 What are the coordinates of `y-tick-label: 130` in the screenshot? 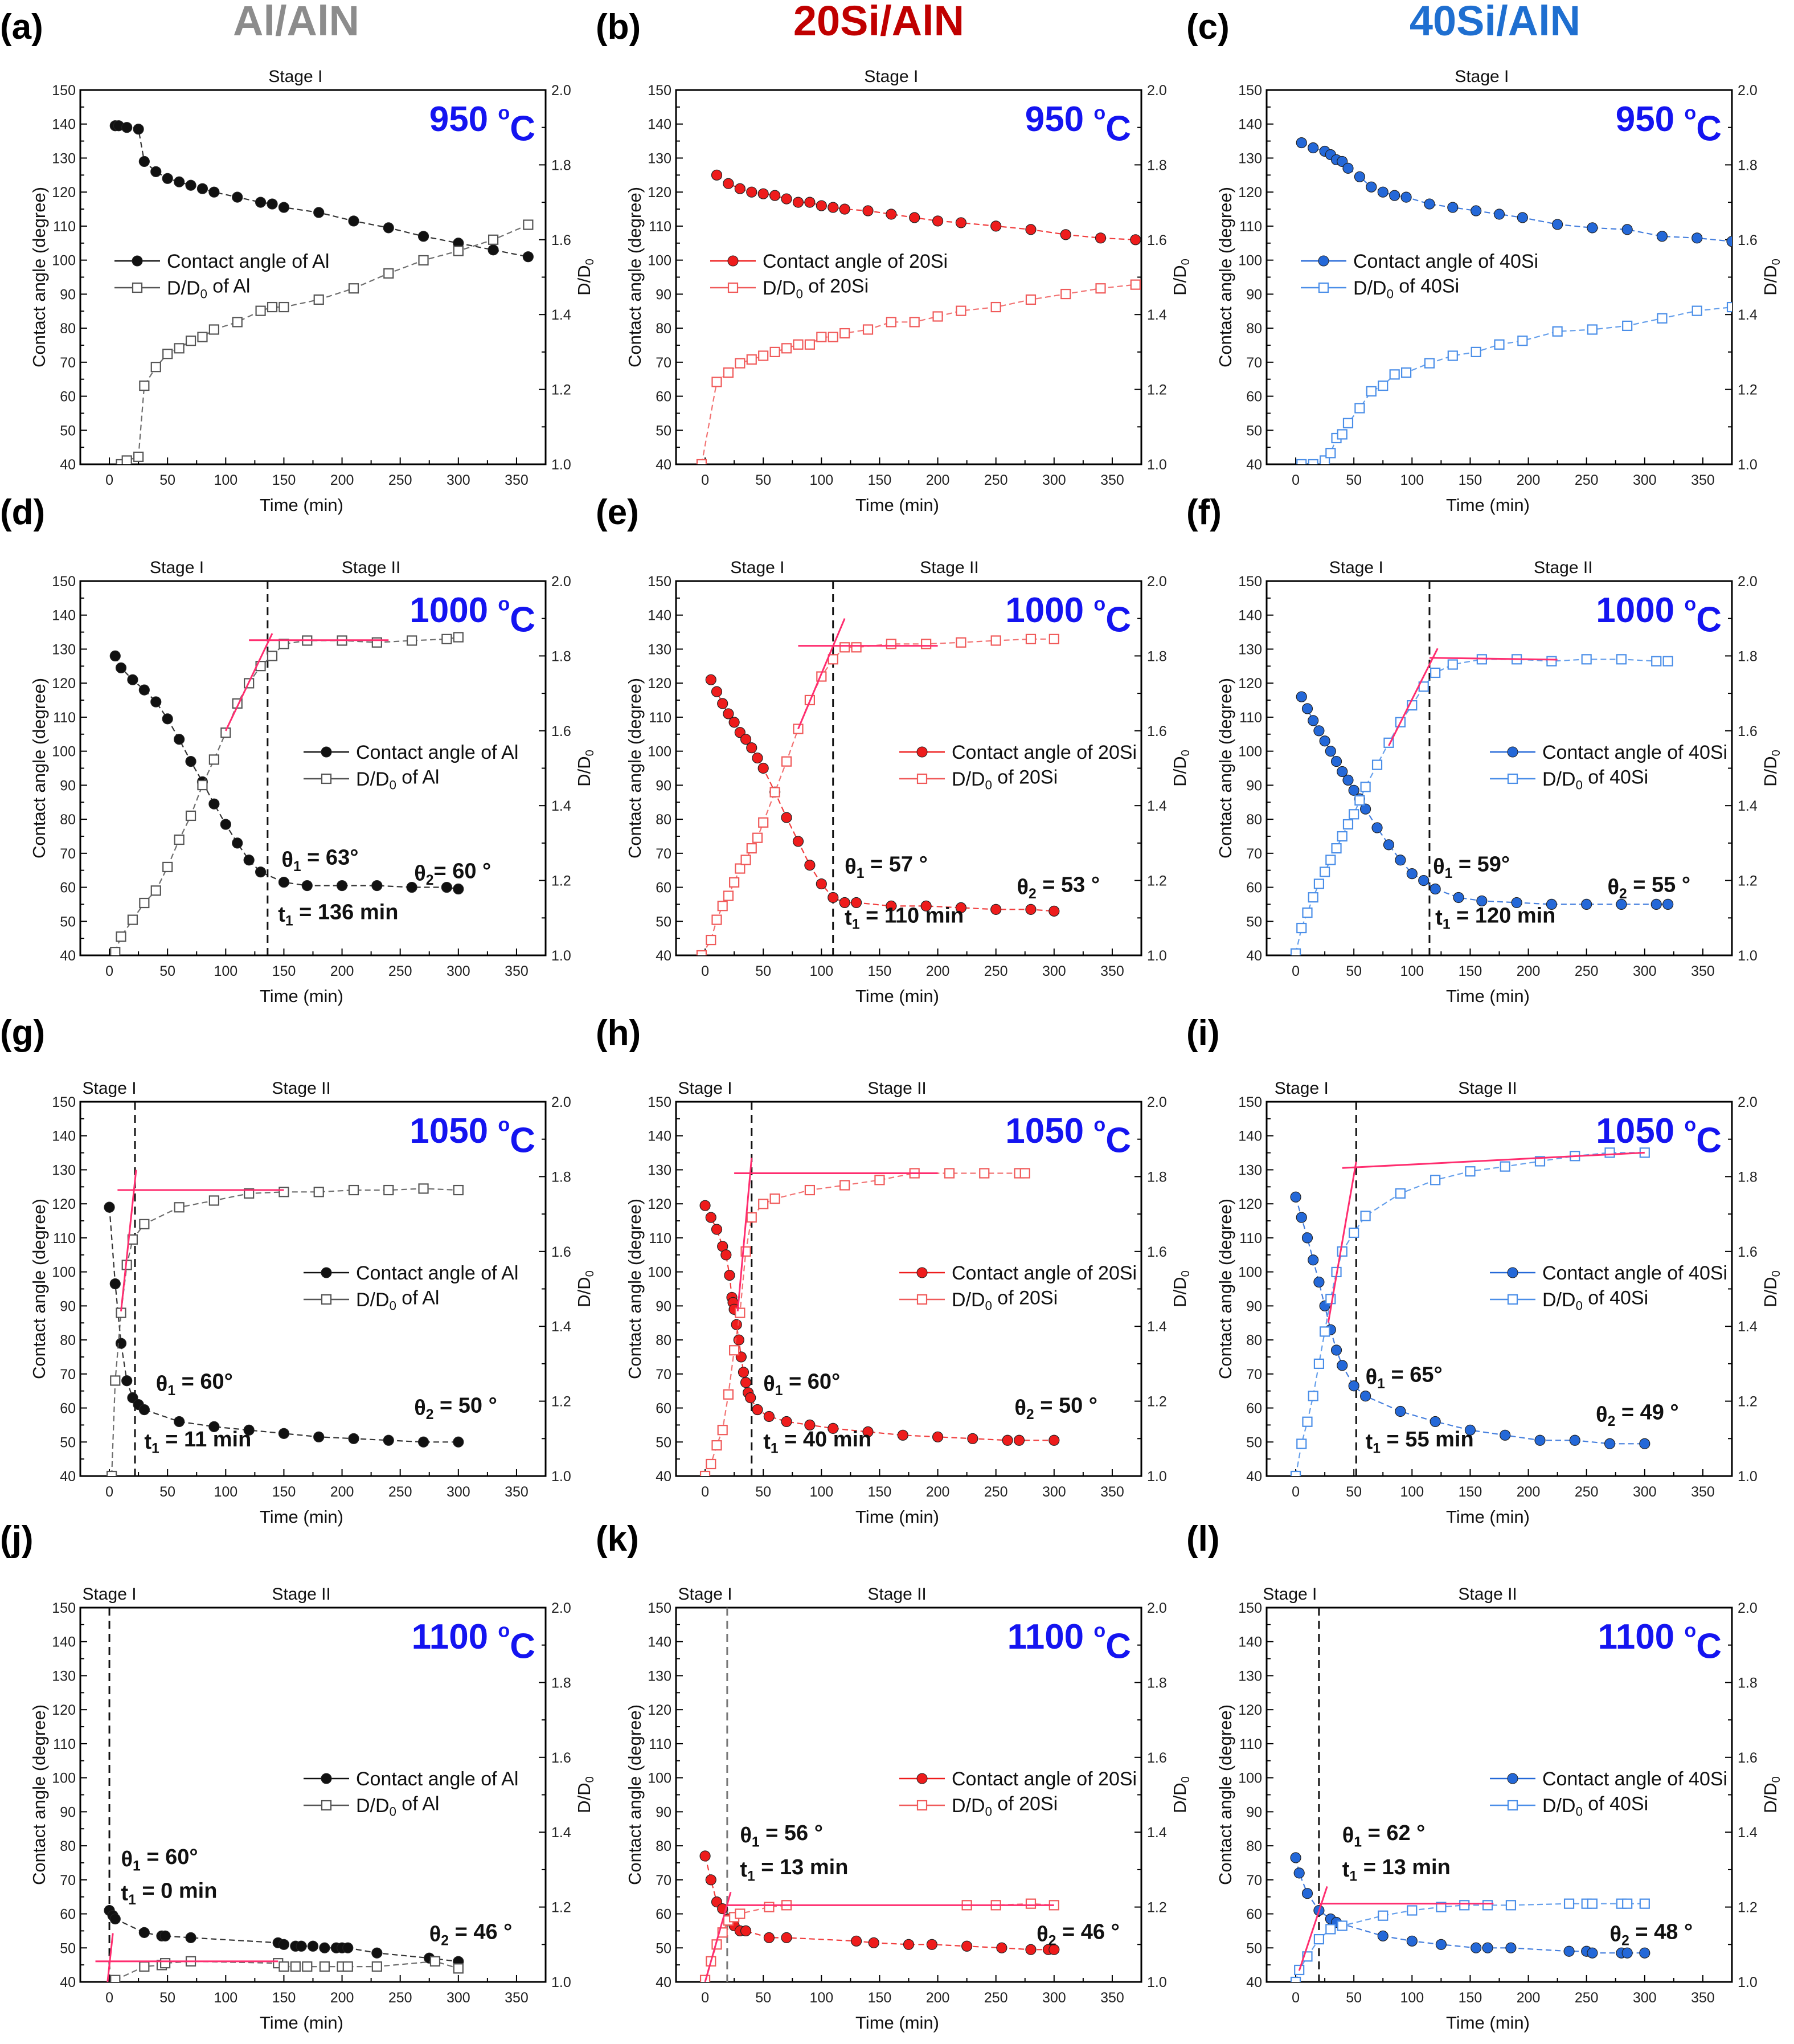 It's located at (659, 1170).